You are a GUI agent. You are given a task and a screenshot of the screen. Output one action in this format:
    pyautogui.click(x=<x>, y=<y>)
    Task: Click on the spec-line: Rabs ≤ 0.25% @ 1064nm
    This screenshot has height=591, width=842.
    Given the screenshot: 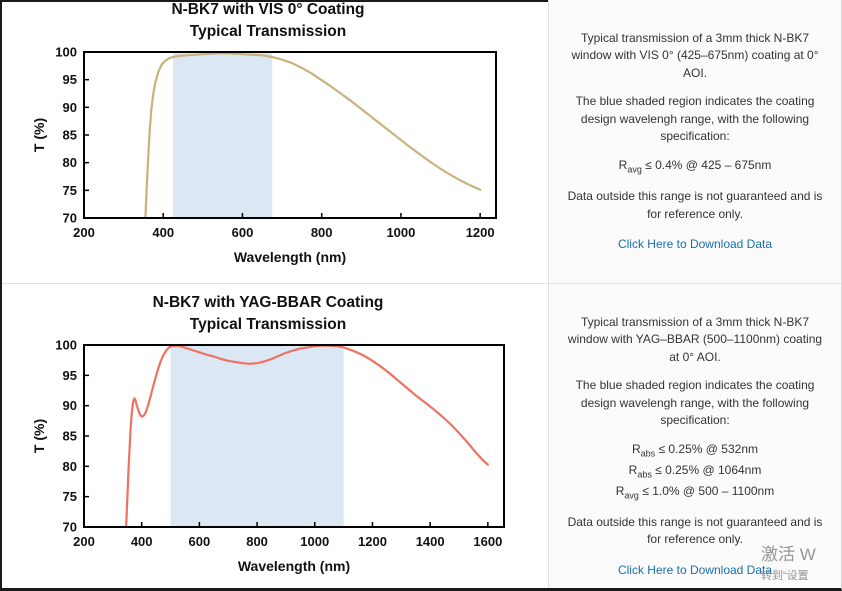 What is the action you would take?
    pyautogui.click(x=695, y=471)
    